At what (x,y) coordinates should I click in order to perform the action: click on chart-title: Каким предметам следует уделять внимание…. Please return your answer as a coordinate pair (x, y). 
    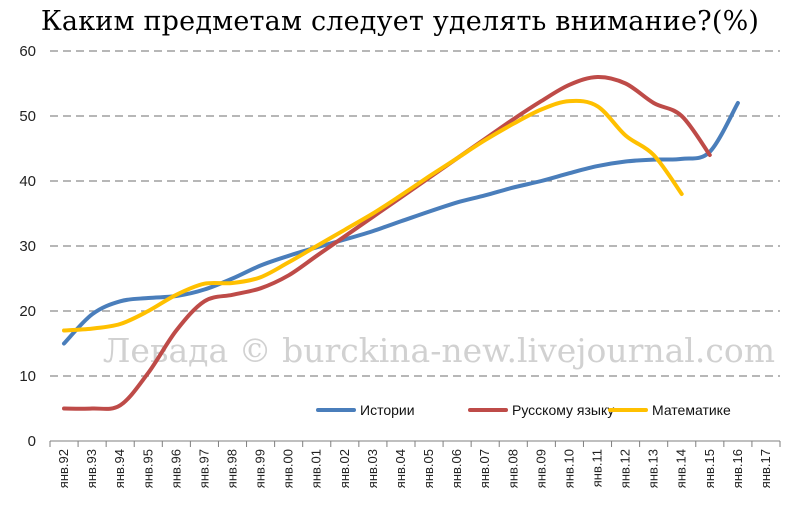
    Looking at the image, I should click on (400, 21).